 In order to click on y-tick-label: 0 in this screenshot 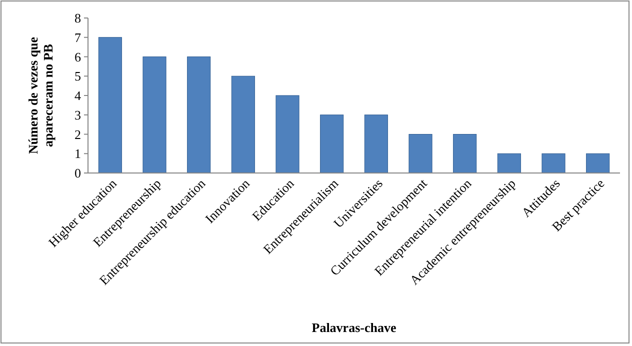, I will do `click(77, 173)`.